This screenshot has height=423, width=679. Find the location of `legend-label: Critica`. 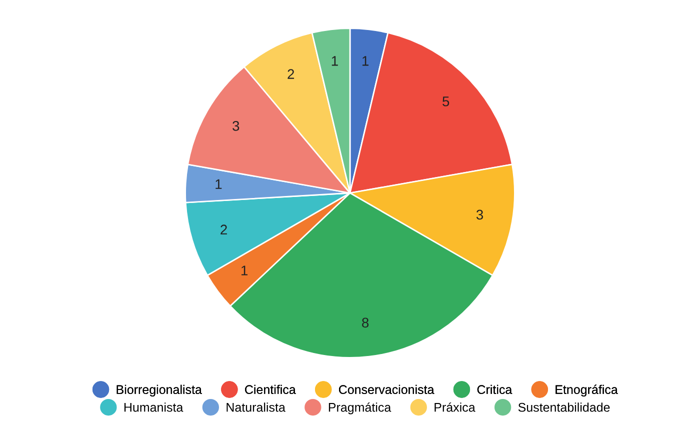

legend-label: Critica is located at coordinates (494, 389).